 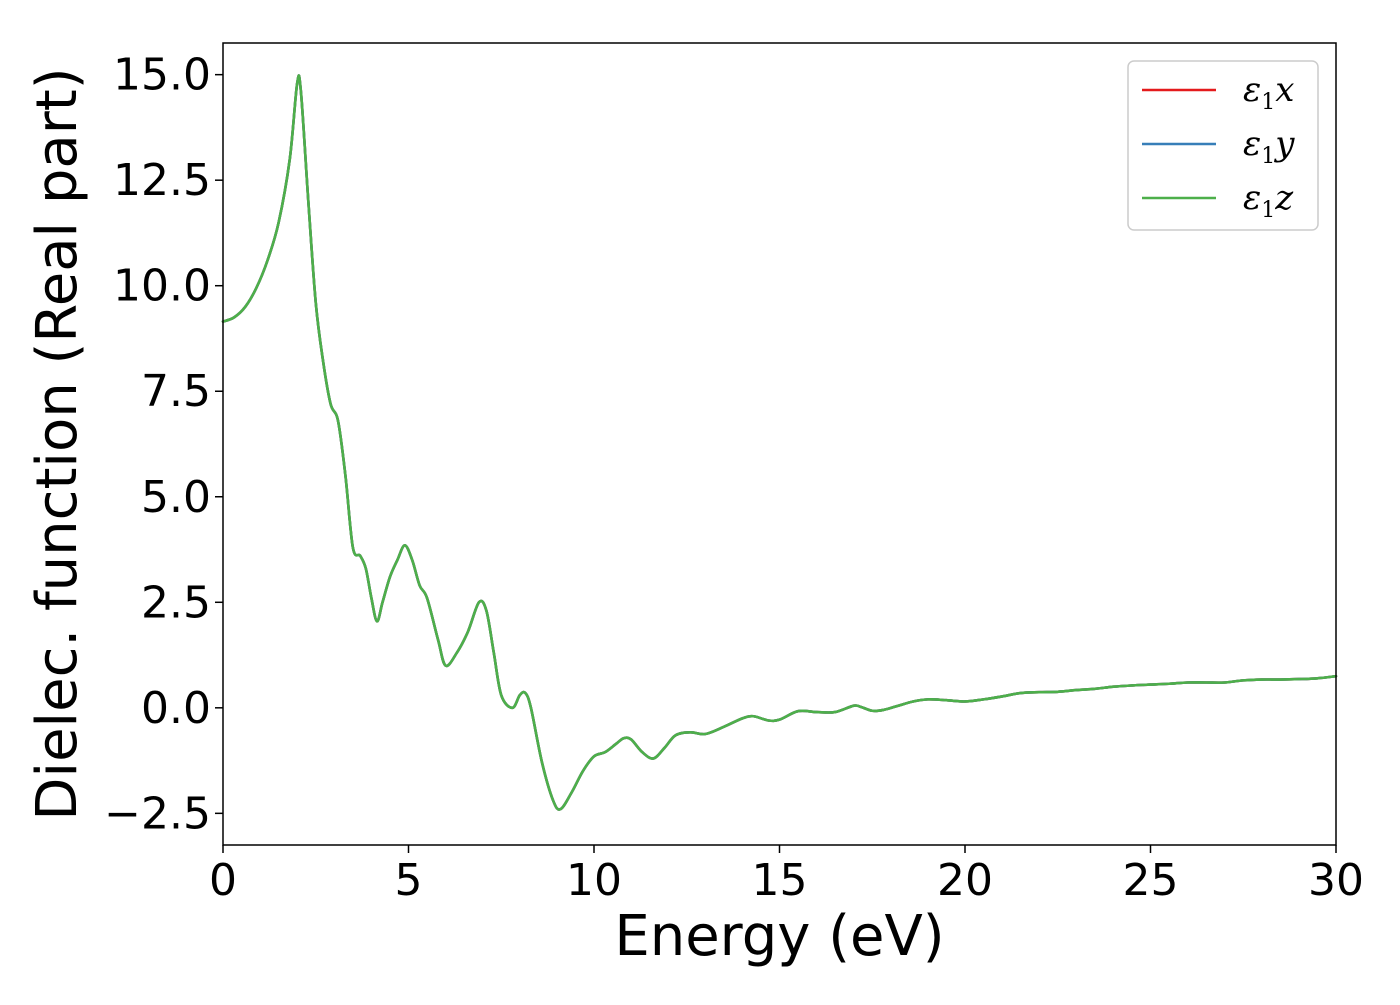 I want to click on legend: ε1x ε1y ε1z, so click(x=1223, y=145).